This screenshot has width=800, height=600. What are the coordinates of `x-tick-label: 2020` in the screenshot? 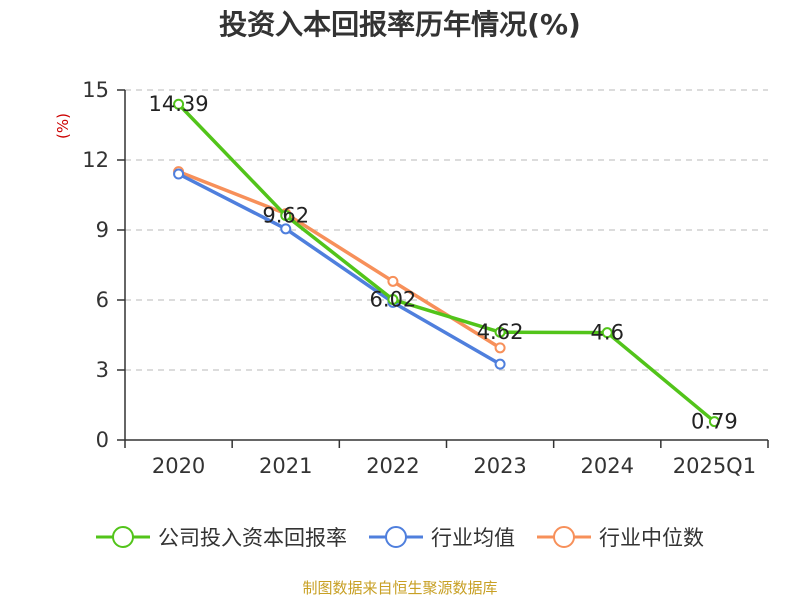 It's located at (178, 466).